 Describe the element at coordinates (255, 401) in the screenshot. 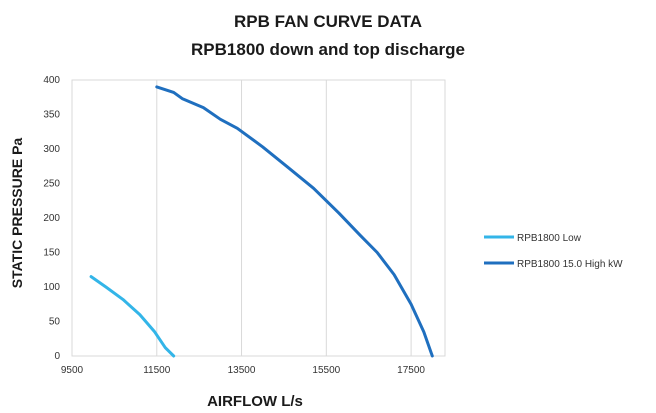

I see `x-axis-label: AIRFLOW L/s` at that location.